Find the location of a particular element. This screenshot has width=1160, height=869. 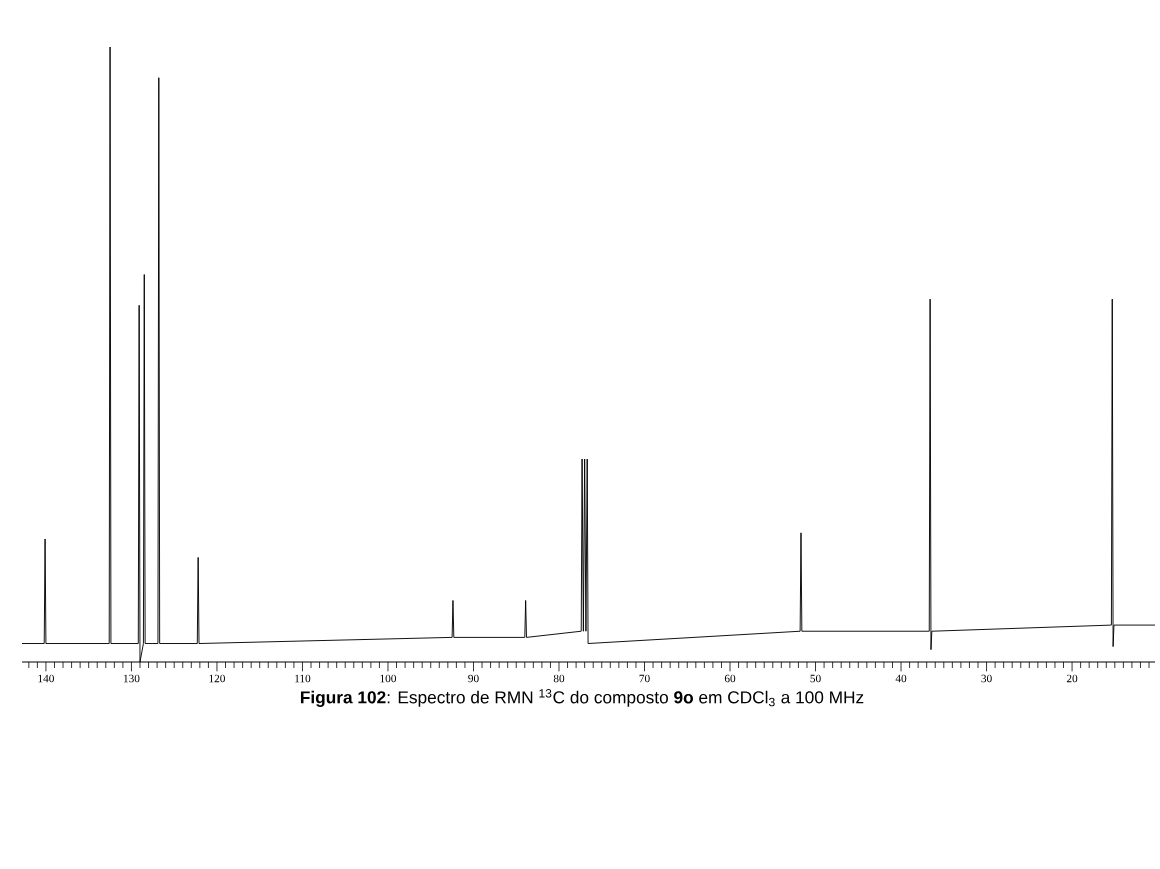

x-tick-label: 60 is located at coordinates (730, 678).